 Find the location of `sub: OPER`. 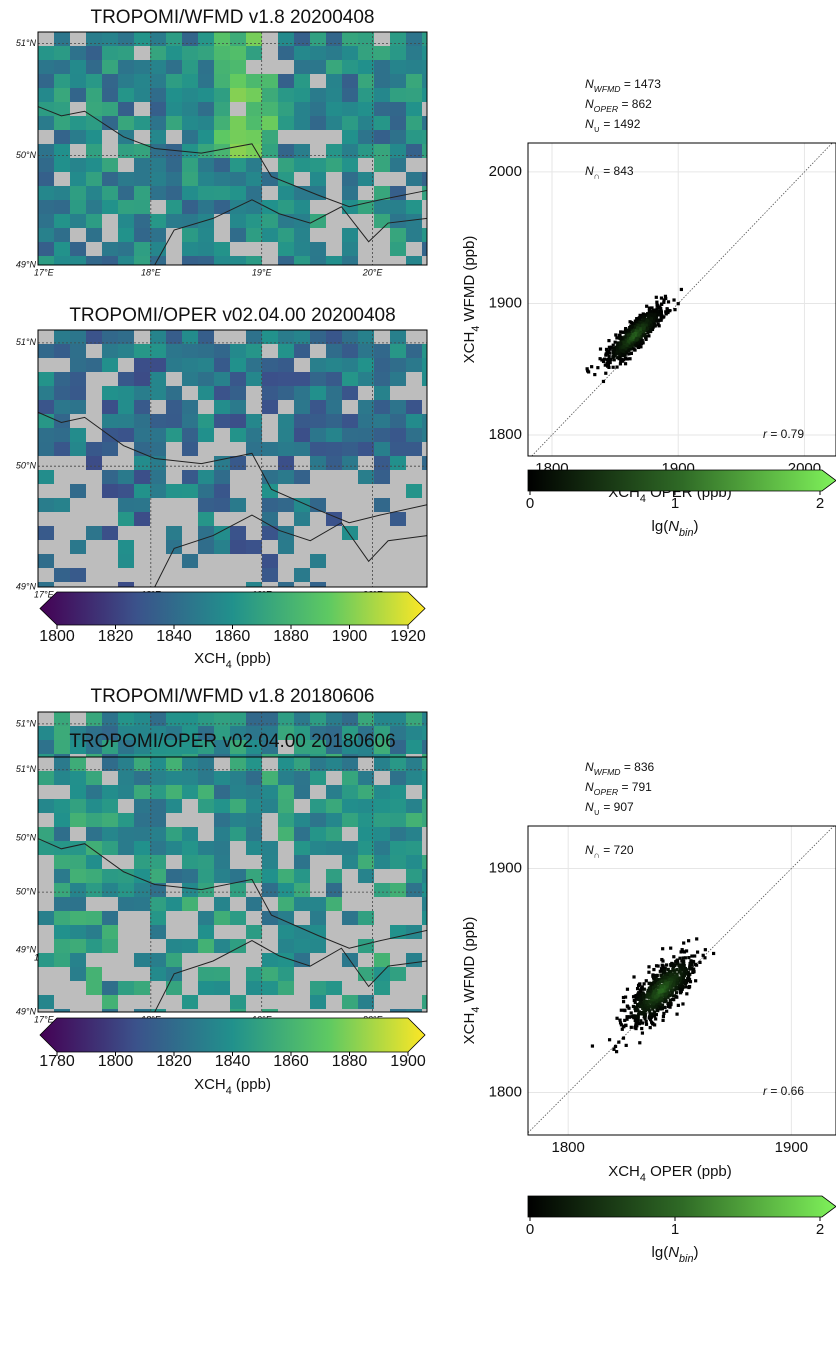

sub: OPER is located at coordinates (606, 792).